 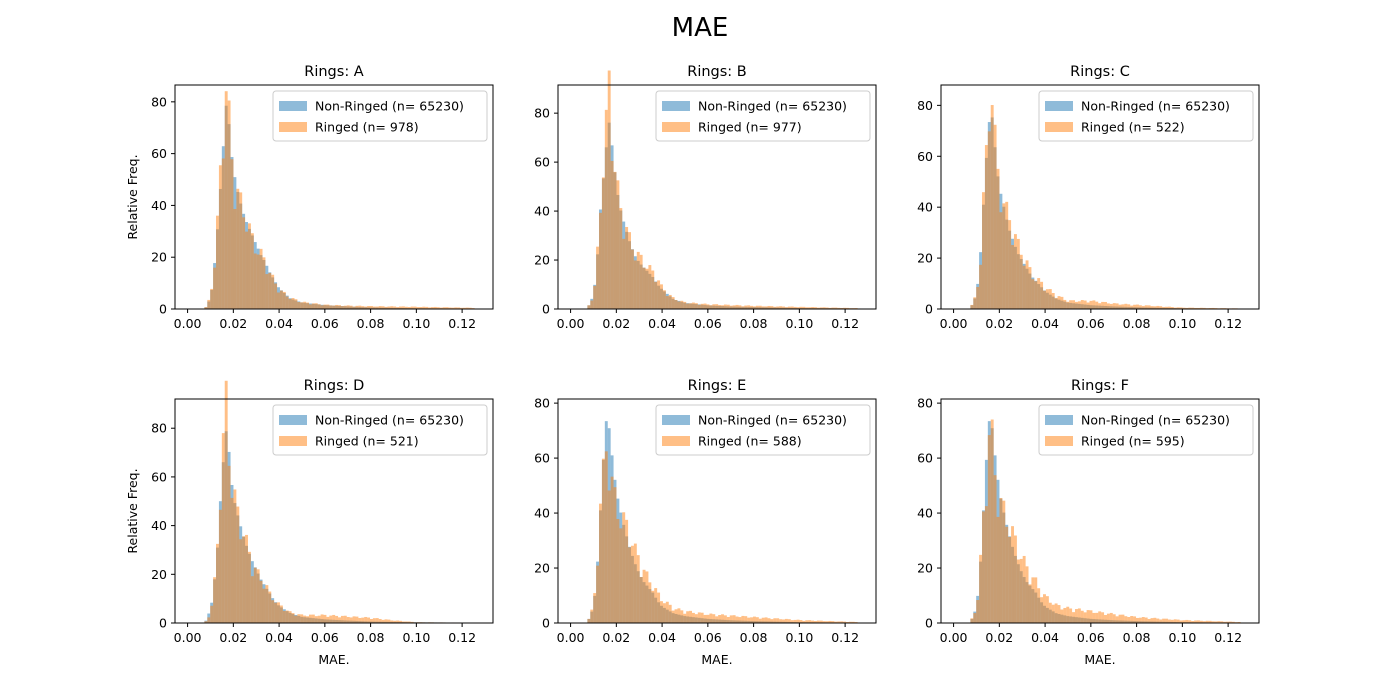 I want to click on legend-frame, so click(x=763, y=116).